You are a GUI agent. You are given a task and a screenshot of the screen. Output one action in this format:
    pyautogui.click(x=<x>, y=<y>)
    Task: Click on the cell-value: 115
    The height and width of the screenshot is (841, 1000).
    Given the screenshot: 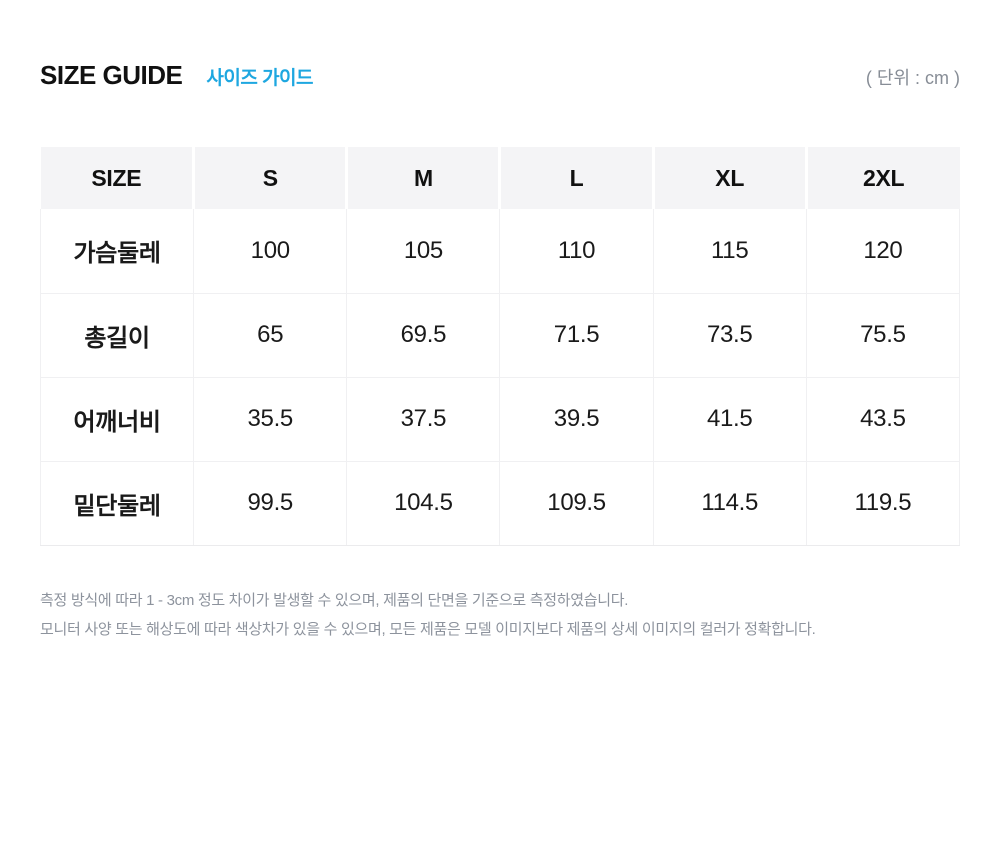 What is the action you would take?
    pyautogui.click(x=729, y=251)
    